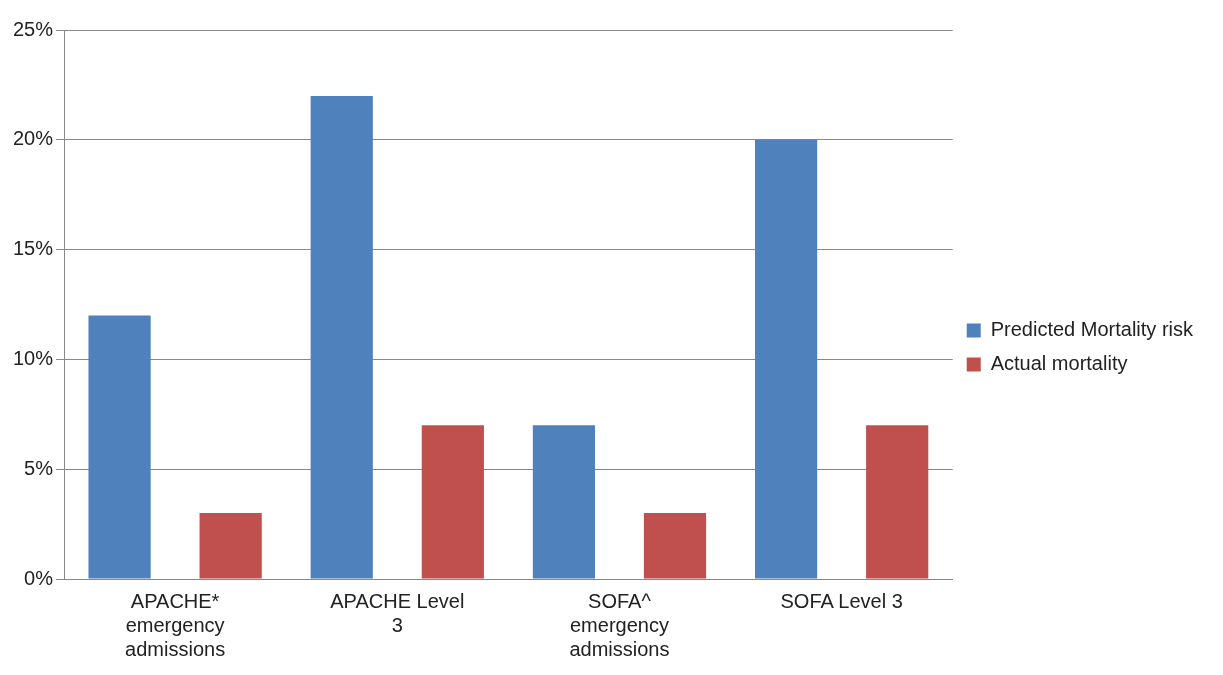 Image resolution: width=1223 pixels, height=675 pixels. Describe the element at coordinates (33, 357) in the screenshot. I see `y-tick-label: 10%` at that location.